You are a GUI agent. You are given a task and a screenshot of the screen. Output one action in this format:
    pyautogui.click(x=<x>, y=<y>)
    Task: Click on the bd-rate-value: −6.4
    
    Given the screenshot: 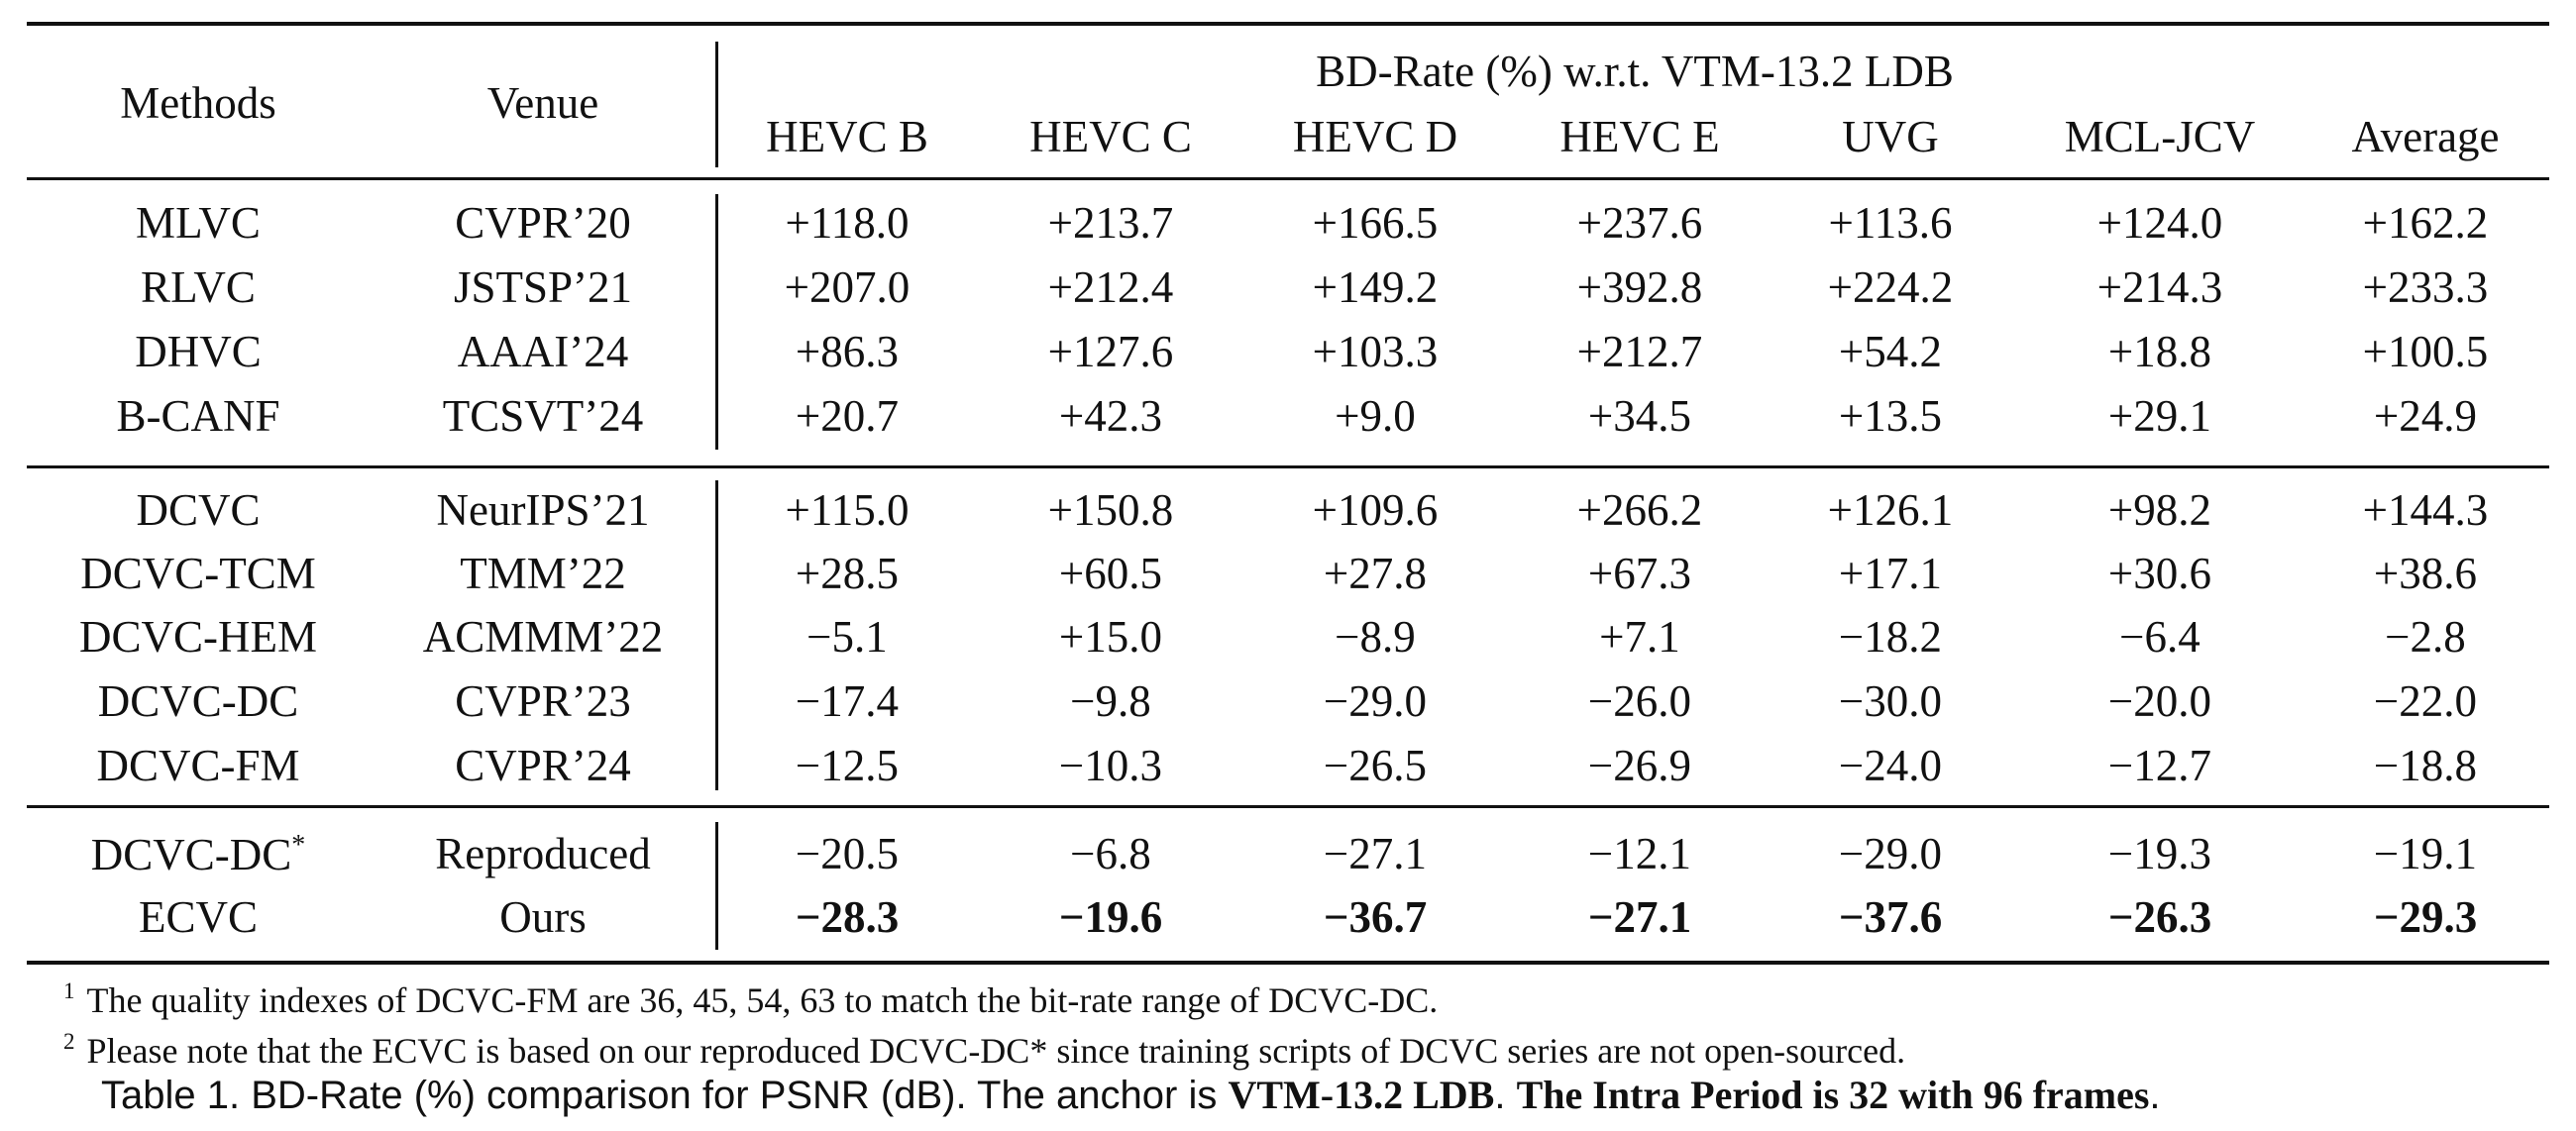 What is the action you would take?
    pyautogui.click(x=2159, y=637)
    